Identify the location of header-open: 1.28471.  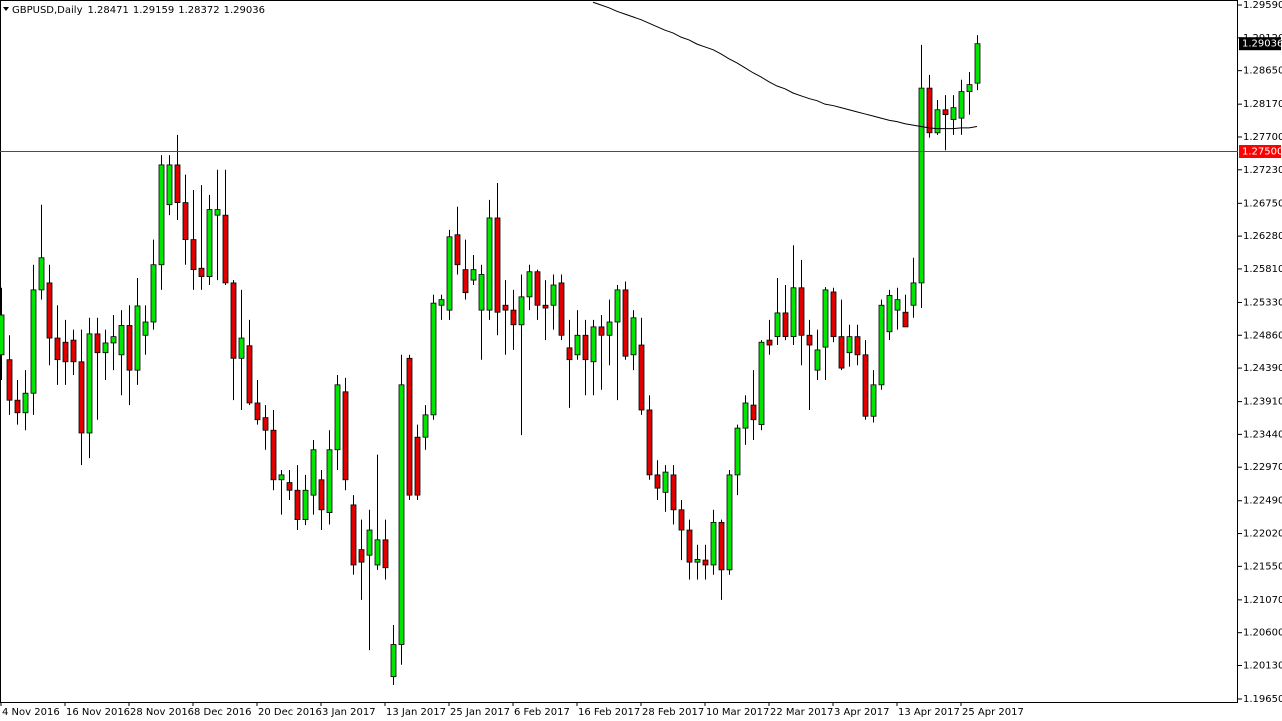
(108, 10).